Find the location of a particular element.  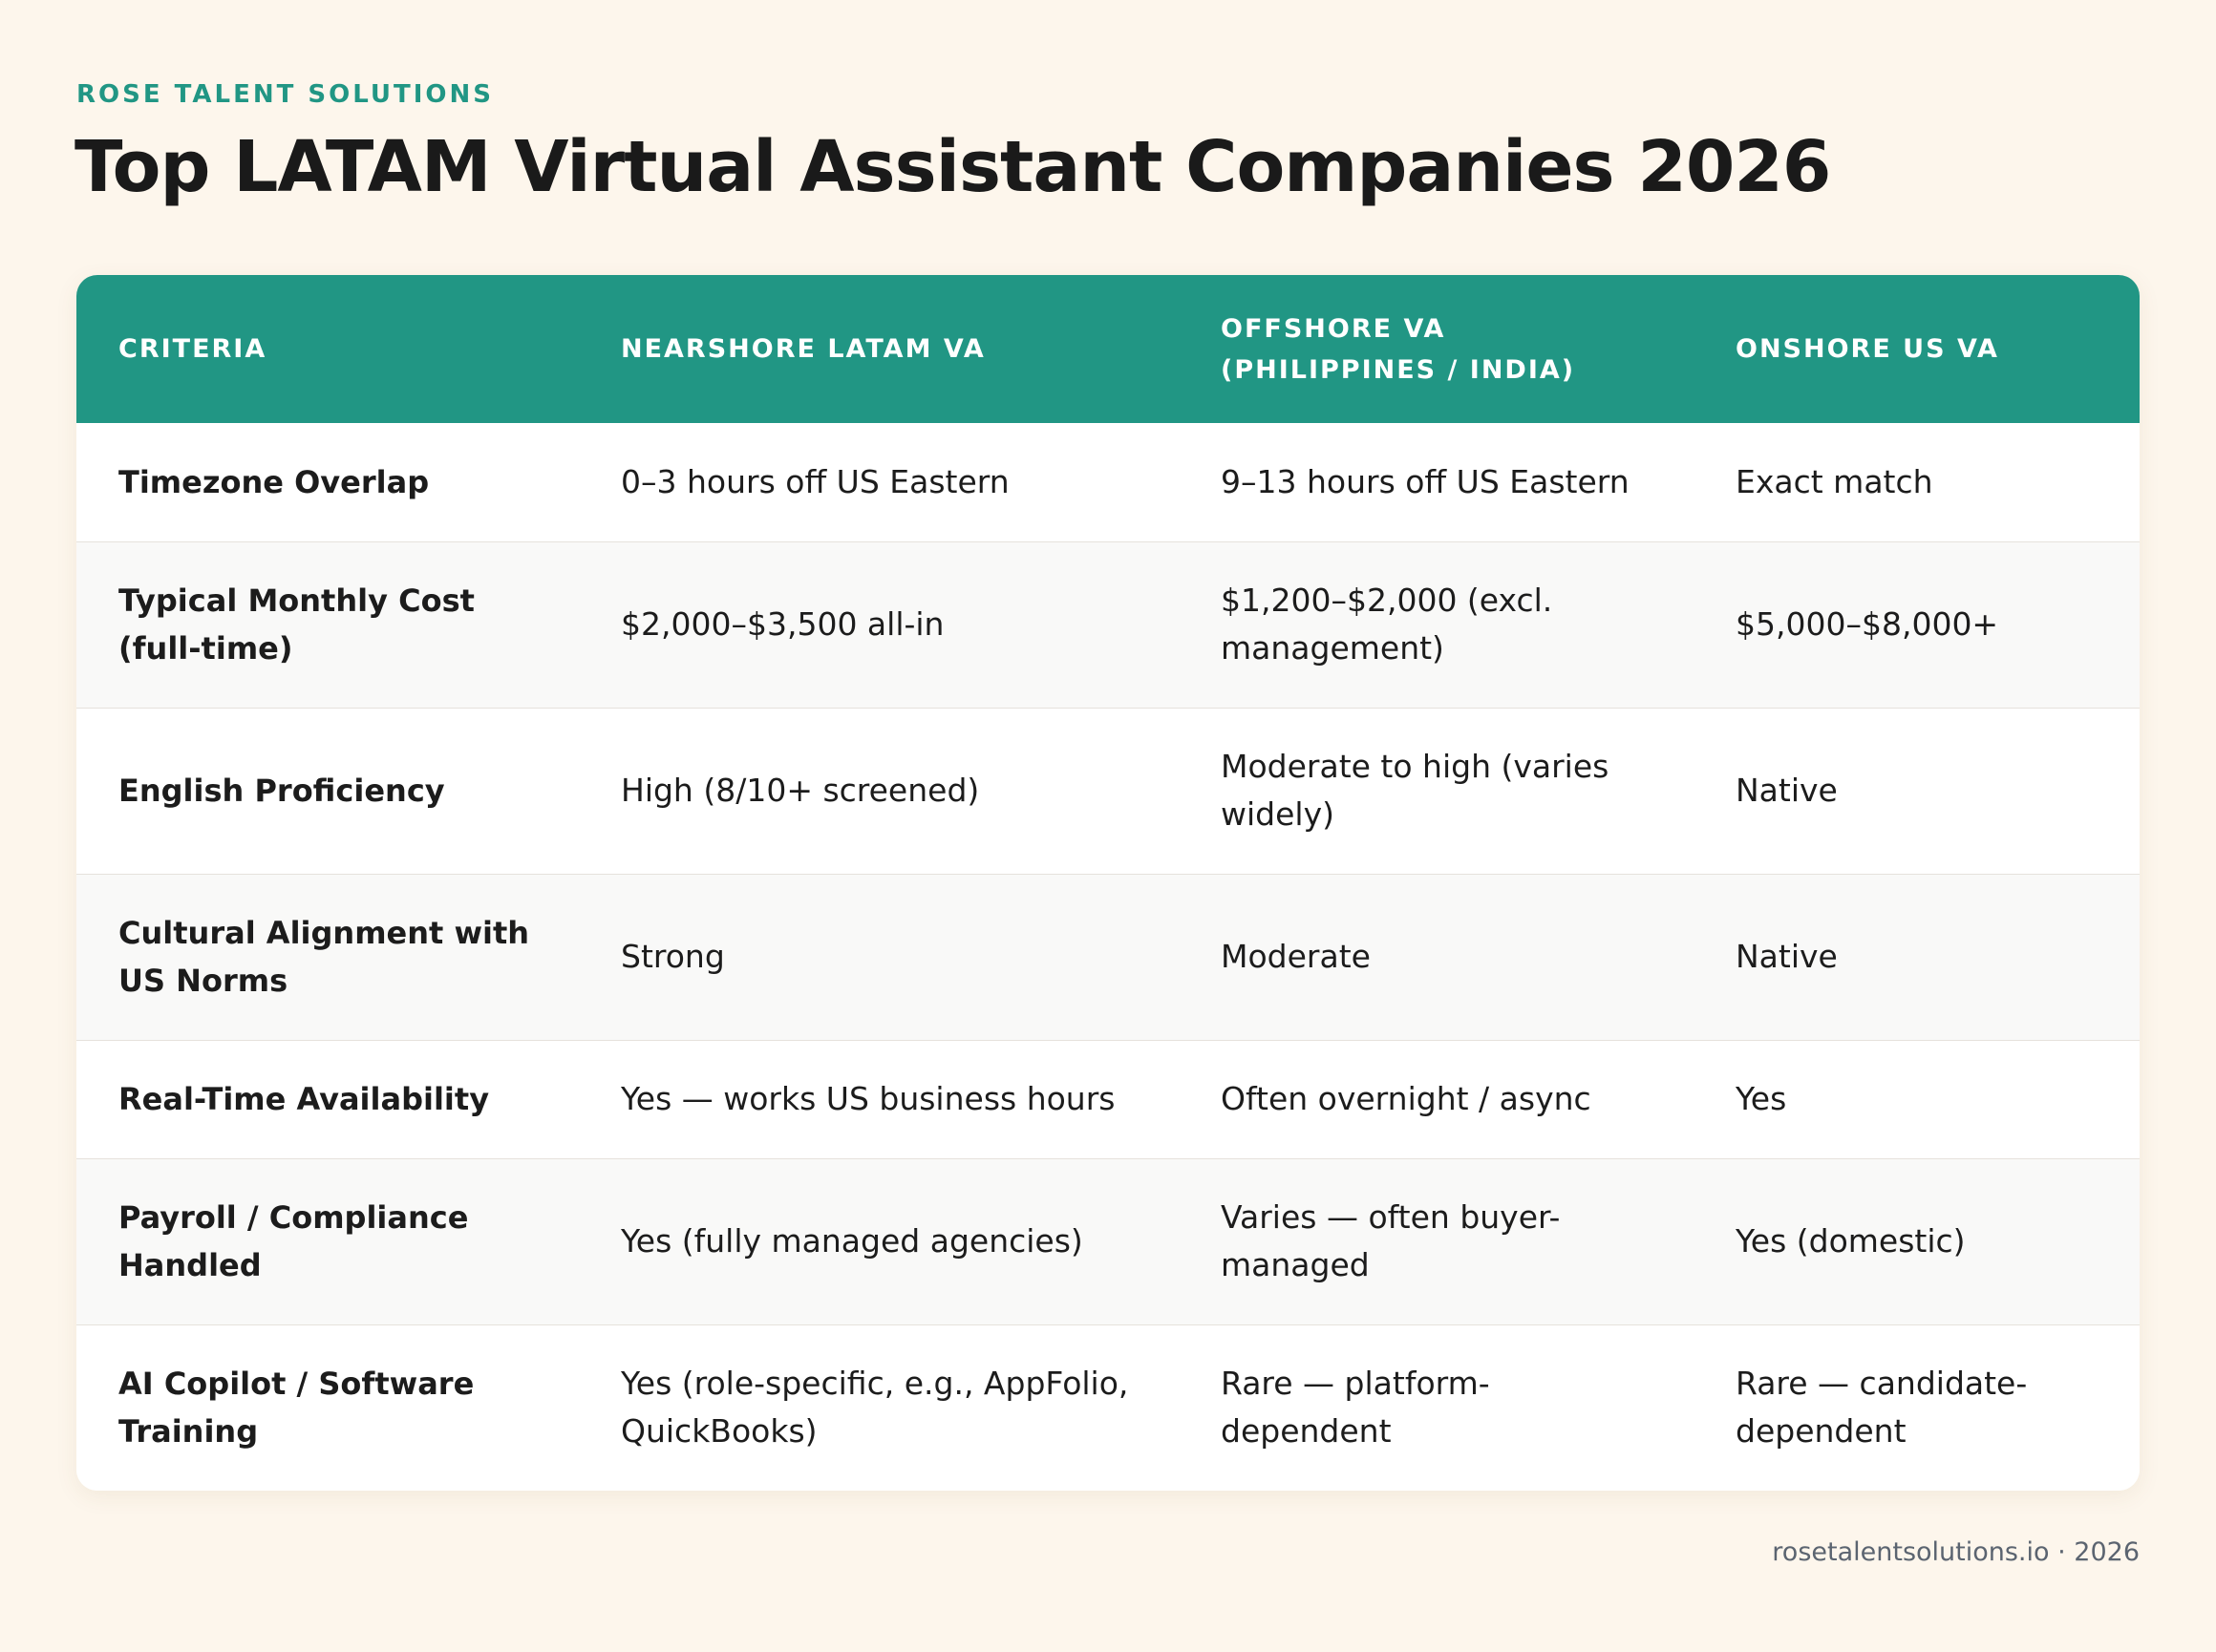

criteria-cell: Timezone Overlap is located at coordinates (327, 482).